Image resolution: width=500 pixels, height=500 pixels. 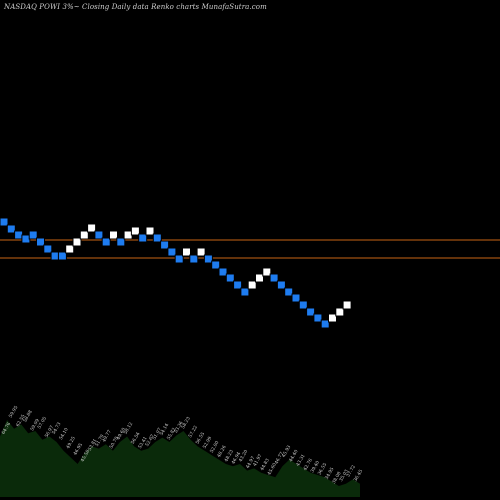 What do you see at coordinates (157, 434) in the screenshot?
I see `closing-price-label: 51.07` at bounding box center [157, 434].